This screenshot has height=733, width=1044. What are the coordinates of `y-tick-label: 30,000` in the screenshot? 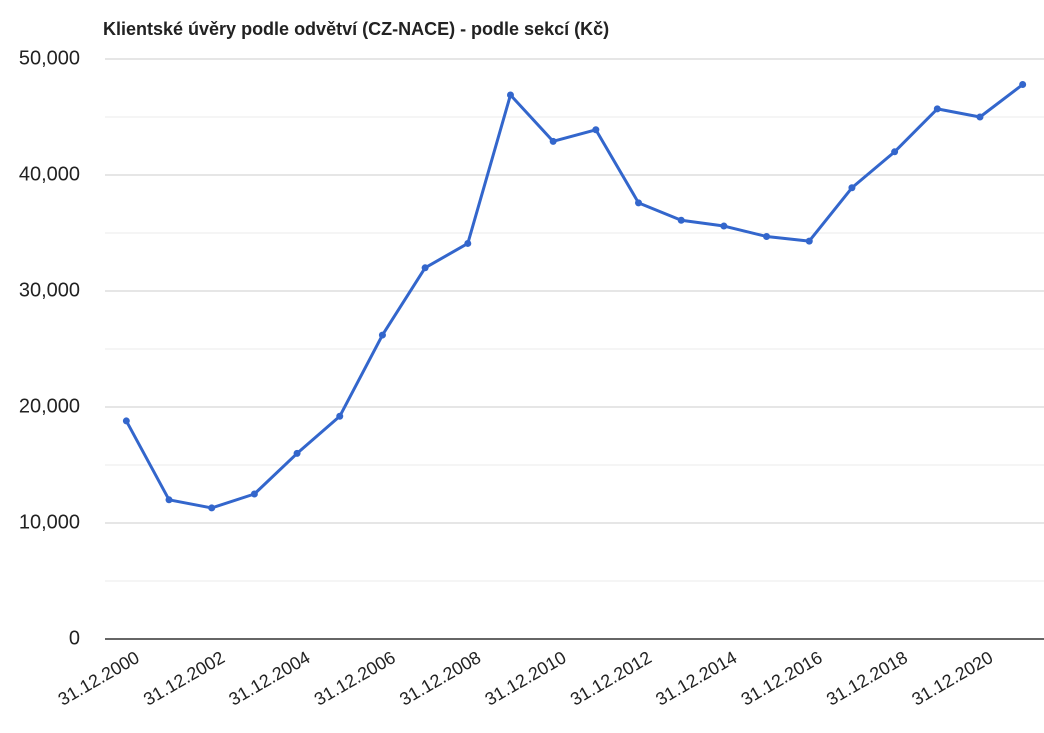 It's located at (49, 290).